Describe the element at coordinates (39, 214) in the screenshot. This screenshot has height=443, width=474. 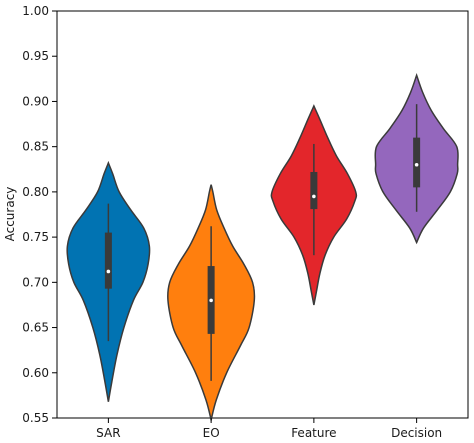
I see `y-axis: 0.55 0.60 0.65 0.70 0.75 0.80 0.85 0.90 0.95 1.00` at that location.